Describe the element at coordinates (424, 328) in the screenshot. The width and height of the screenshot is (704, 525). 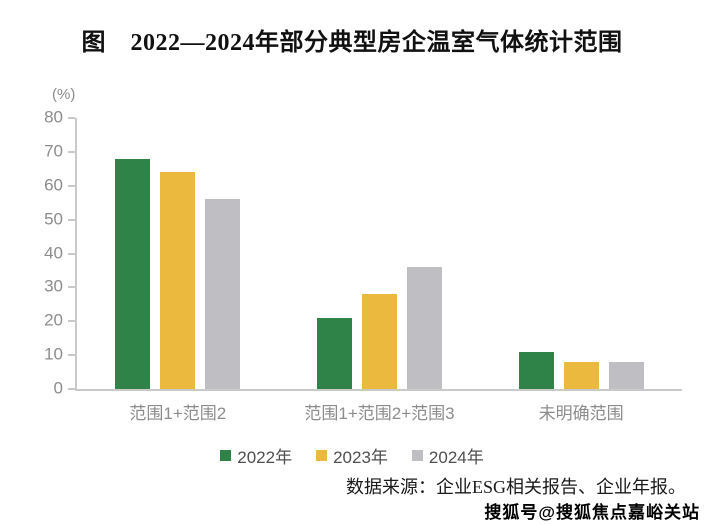
I see `bar-series3-group2` at that location.